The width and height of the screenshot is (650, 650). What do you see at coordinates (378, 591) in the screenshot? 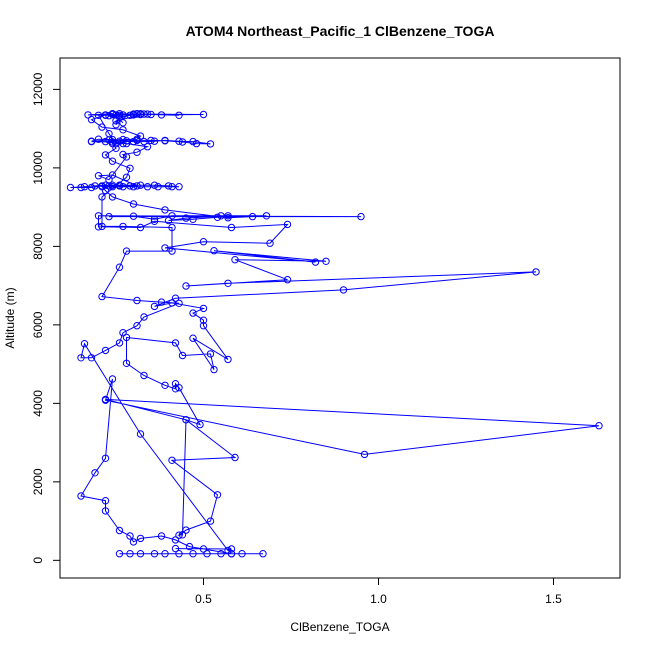
I see `x-axis: 0.5 1.0 1.5` at bounding box center [378, 591].